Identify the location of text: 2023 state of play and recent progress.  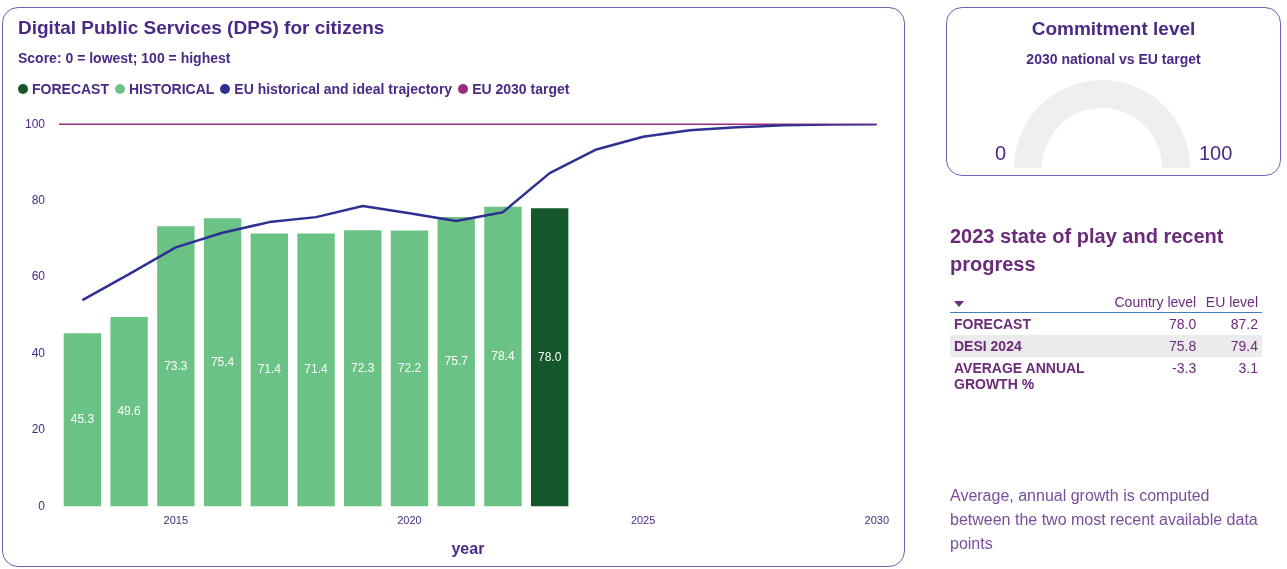
(1087, 250).